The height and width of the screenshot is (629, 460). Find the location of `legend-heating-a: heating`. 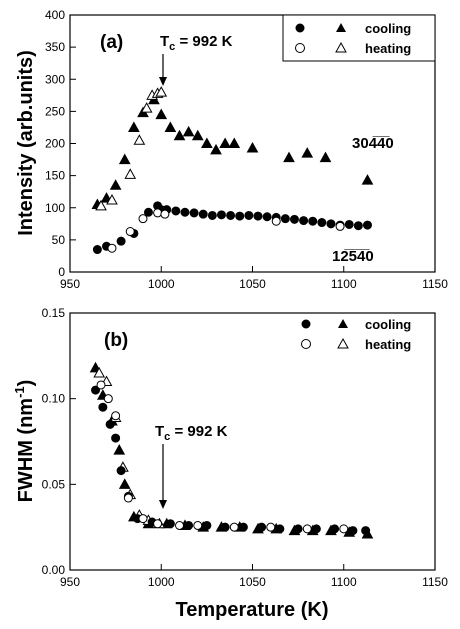

legend-heating-a: heating is located at coordinates (388, 48).